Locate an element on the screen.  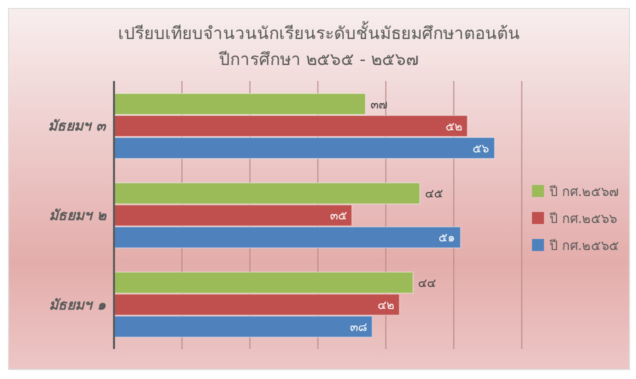
chart-title: เปรียบเทียบจำนวนนักเรียนระดับชั้นมัธยมศึกษาตอนต้น is located at coordinates (319, 33).